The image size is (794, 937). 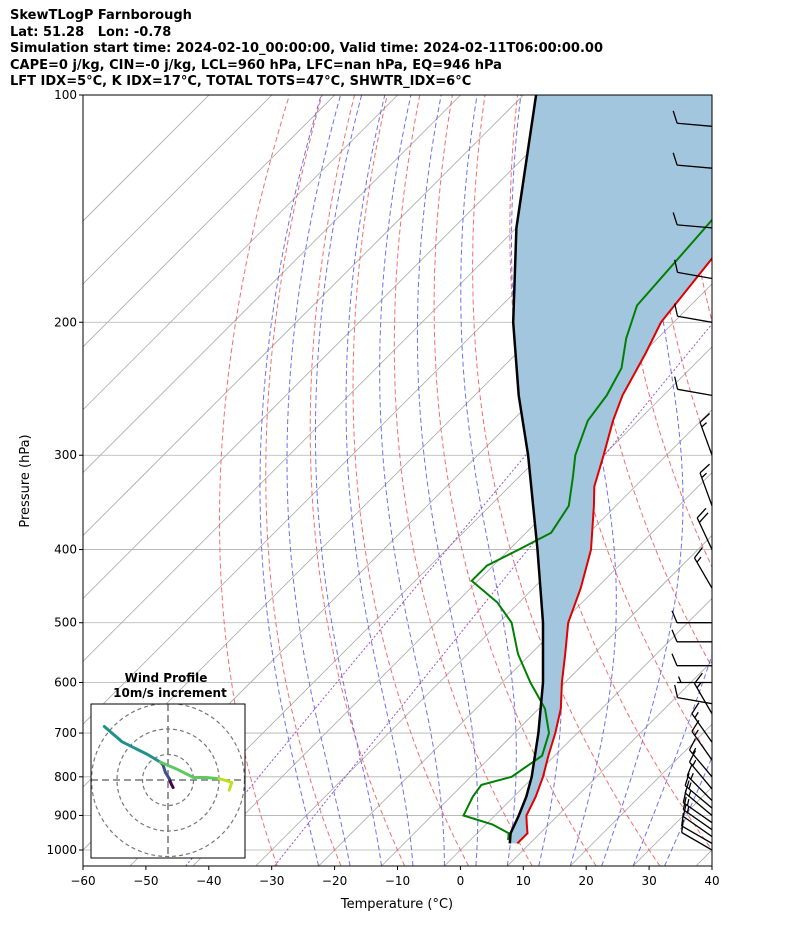 I want to click on station-title: SkewTLogP Farnborough, so click(x=101, y=15).